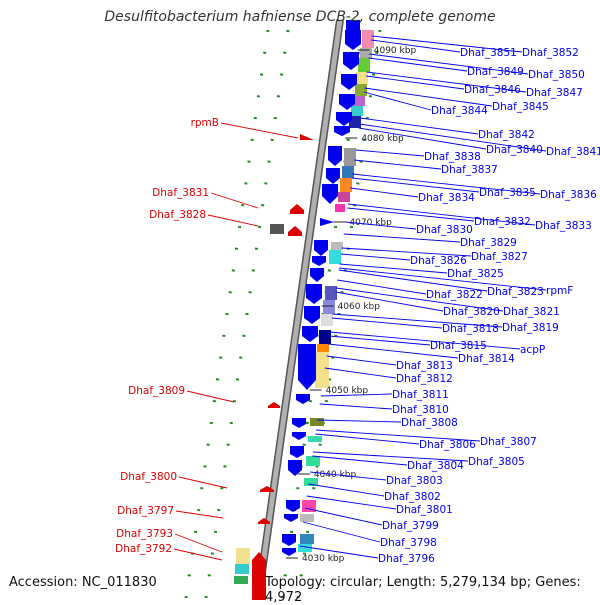 The width and height of the screenshot is (600, 605). I want to click on gene-label: Dhaf_3832, so click(502, 222).